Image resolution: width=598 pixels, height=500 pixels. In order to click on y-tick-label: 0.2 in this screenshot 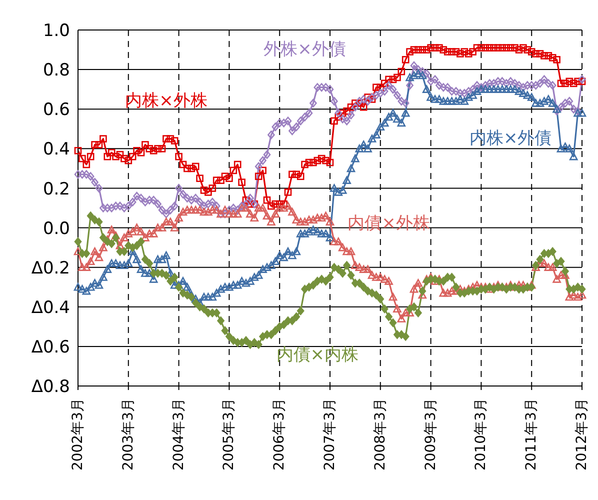, I will do `click(56, 189)`.